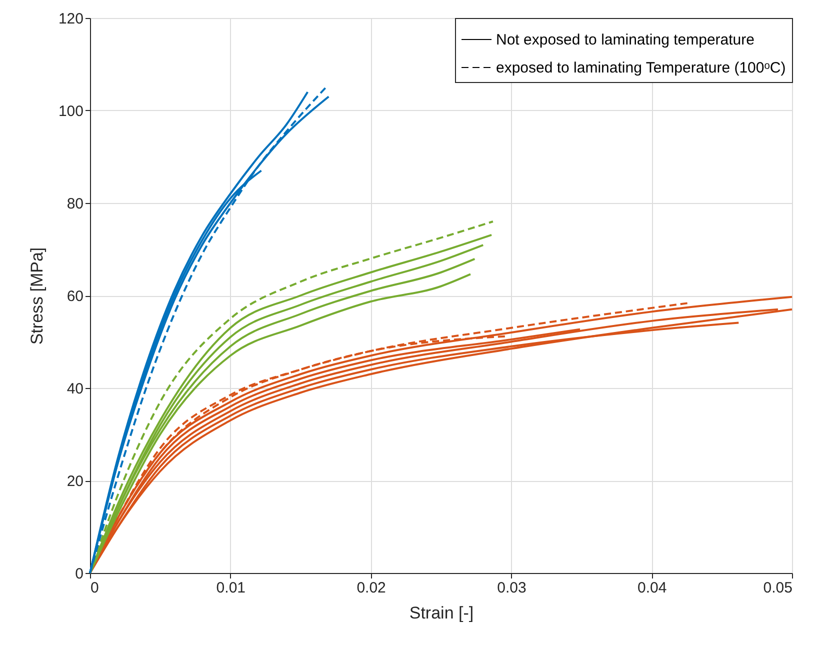 The width and height of the screenshot is (818, 647). I want to click on annotation: exposed to laminating Temperature (100ᵒC), so click(641, 68).